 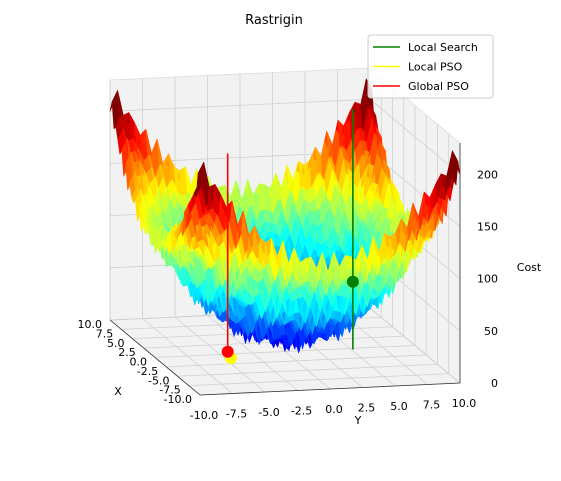 I want to click on x-axis-label: X, so click(x=118, y=391).